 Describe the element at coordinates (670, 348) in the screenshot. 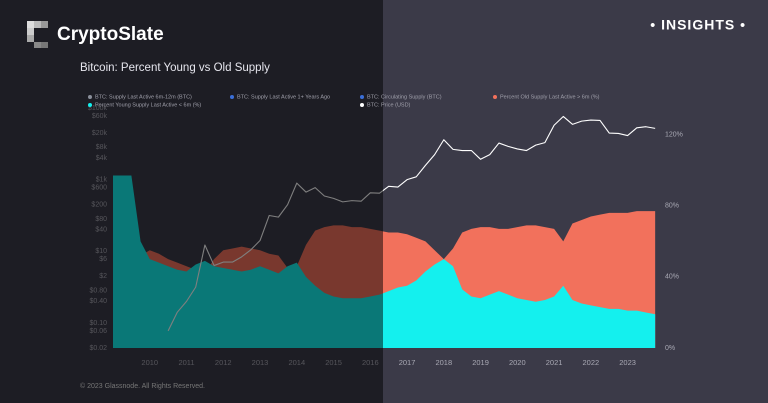

I see `y2-tick-label: 0%` at that location.